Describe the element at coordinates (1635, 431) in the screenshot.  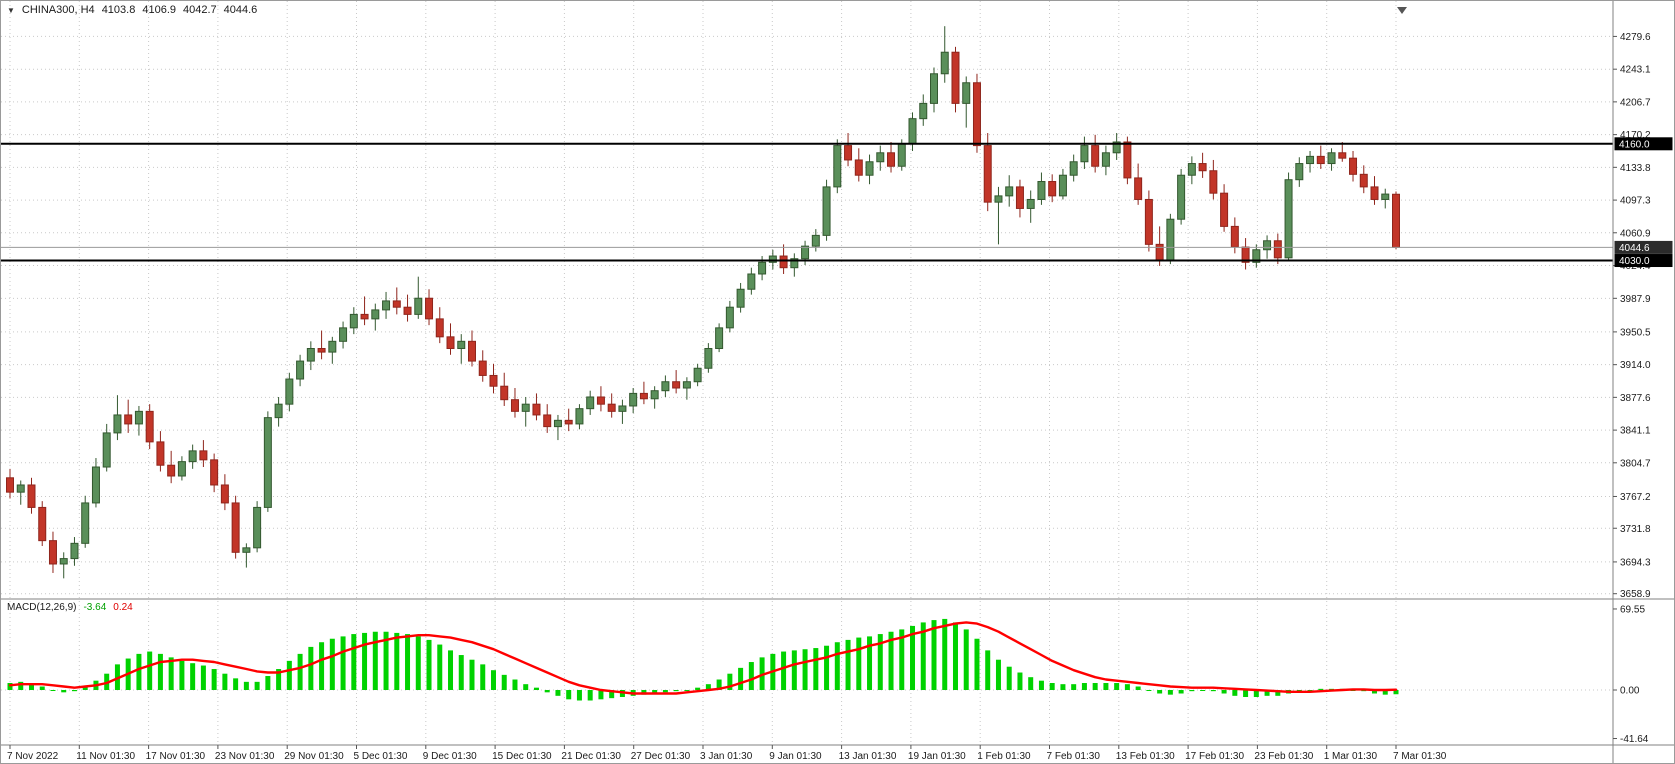
I see `price-tick-label: 3841.1` at that location.